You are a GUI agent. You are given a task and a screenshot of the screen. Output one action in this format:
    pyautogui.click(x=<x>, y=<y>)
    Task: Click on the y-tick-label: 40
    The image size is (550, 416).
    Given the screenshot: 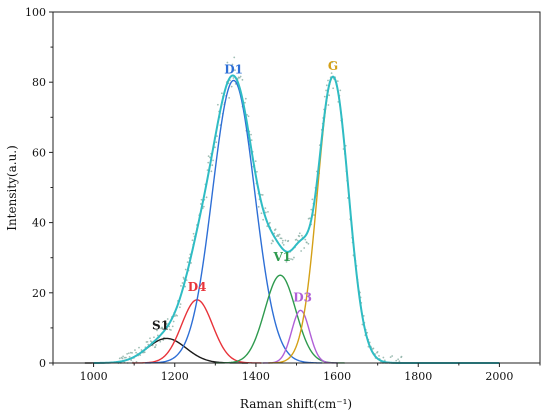 What is the action you would take?
    pyautogui.click(x=39, y=223)
    